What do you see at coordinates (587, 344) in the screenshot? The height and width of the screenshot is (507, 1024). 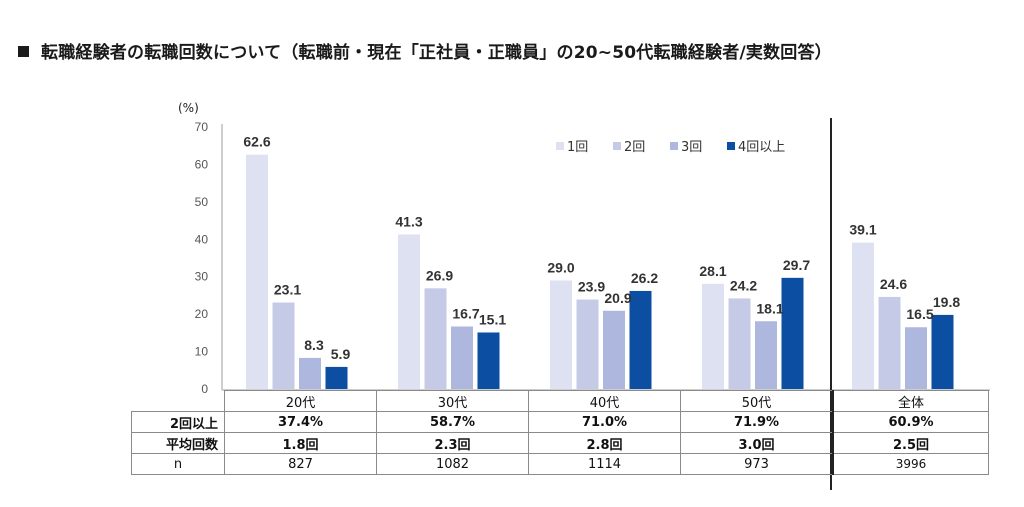 I see `bar-40代-2回` at bounding box center [587, 344].